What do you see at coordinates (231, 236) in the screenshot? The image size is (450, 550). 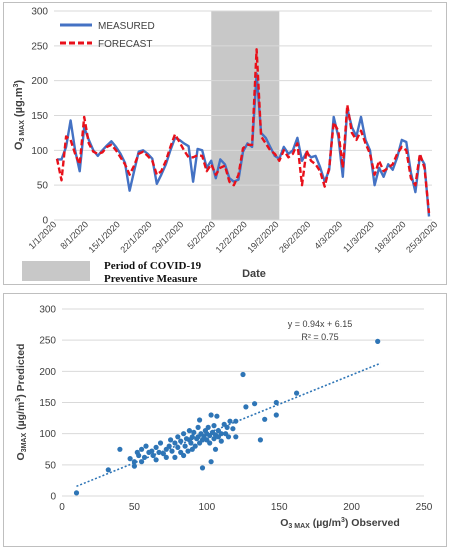 I see `x-tick-label: 12/2/2020` at bounding box center [231, 236].